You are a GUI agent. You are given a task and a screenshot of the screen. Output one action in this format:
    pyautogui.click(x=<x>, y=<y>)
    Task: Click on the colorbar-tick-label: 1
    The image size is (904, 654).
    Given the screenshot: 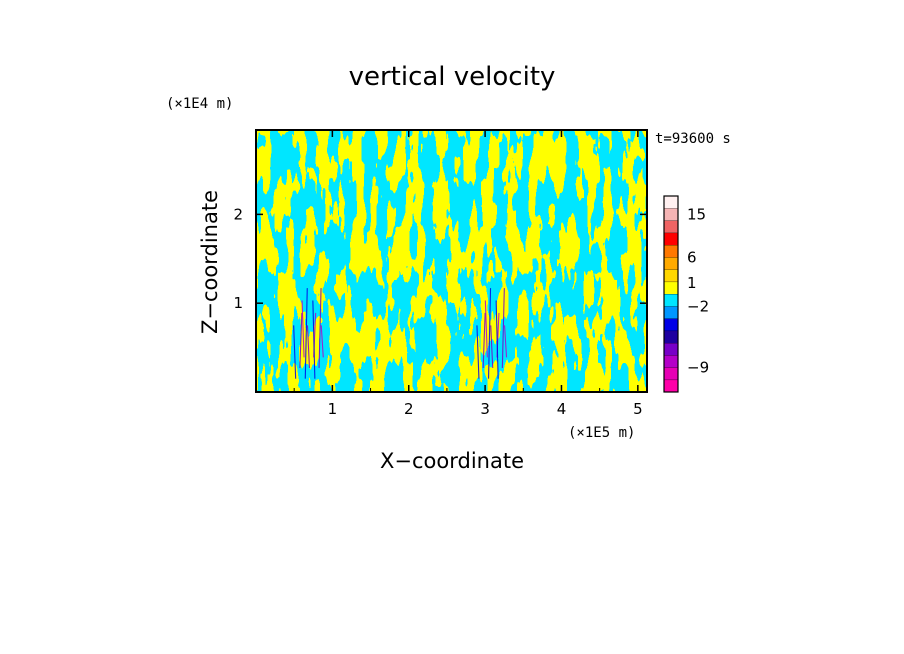 What is the action you would take?
    pyautogui.click(x=692, y=283)
    